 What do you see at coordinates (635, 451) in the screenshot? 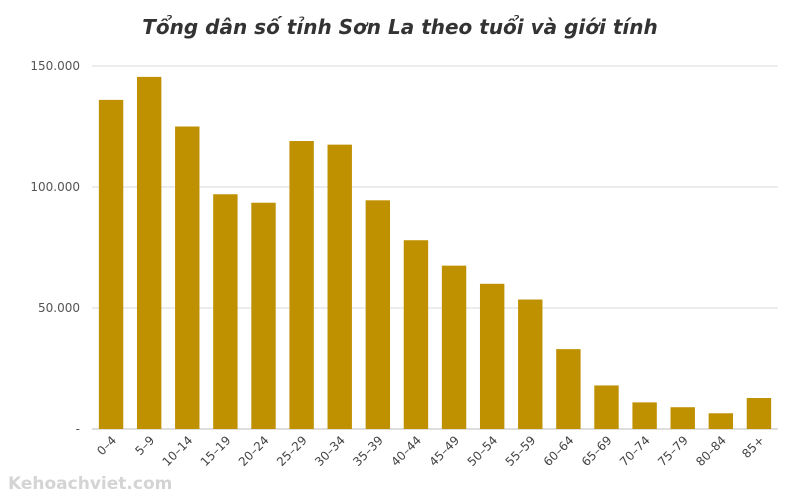
I see `x-tick-label: 70–74` at bounding box center [635, 451].